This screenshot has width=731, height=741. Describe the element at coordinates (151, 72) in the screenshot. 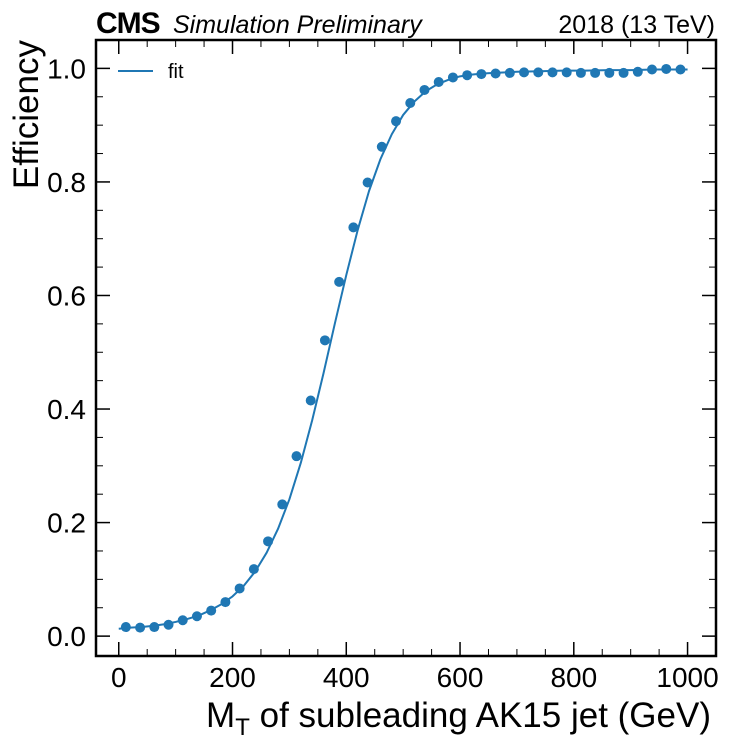

I see `legend: fit` at that location.